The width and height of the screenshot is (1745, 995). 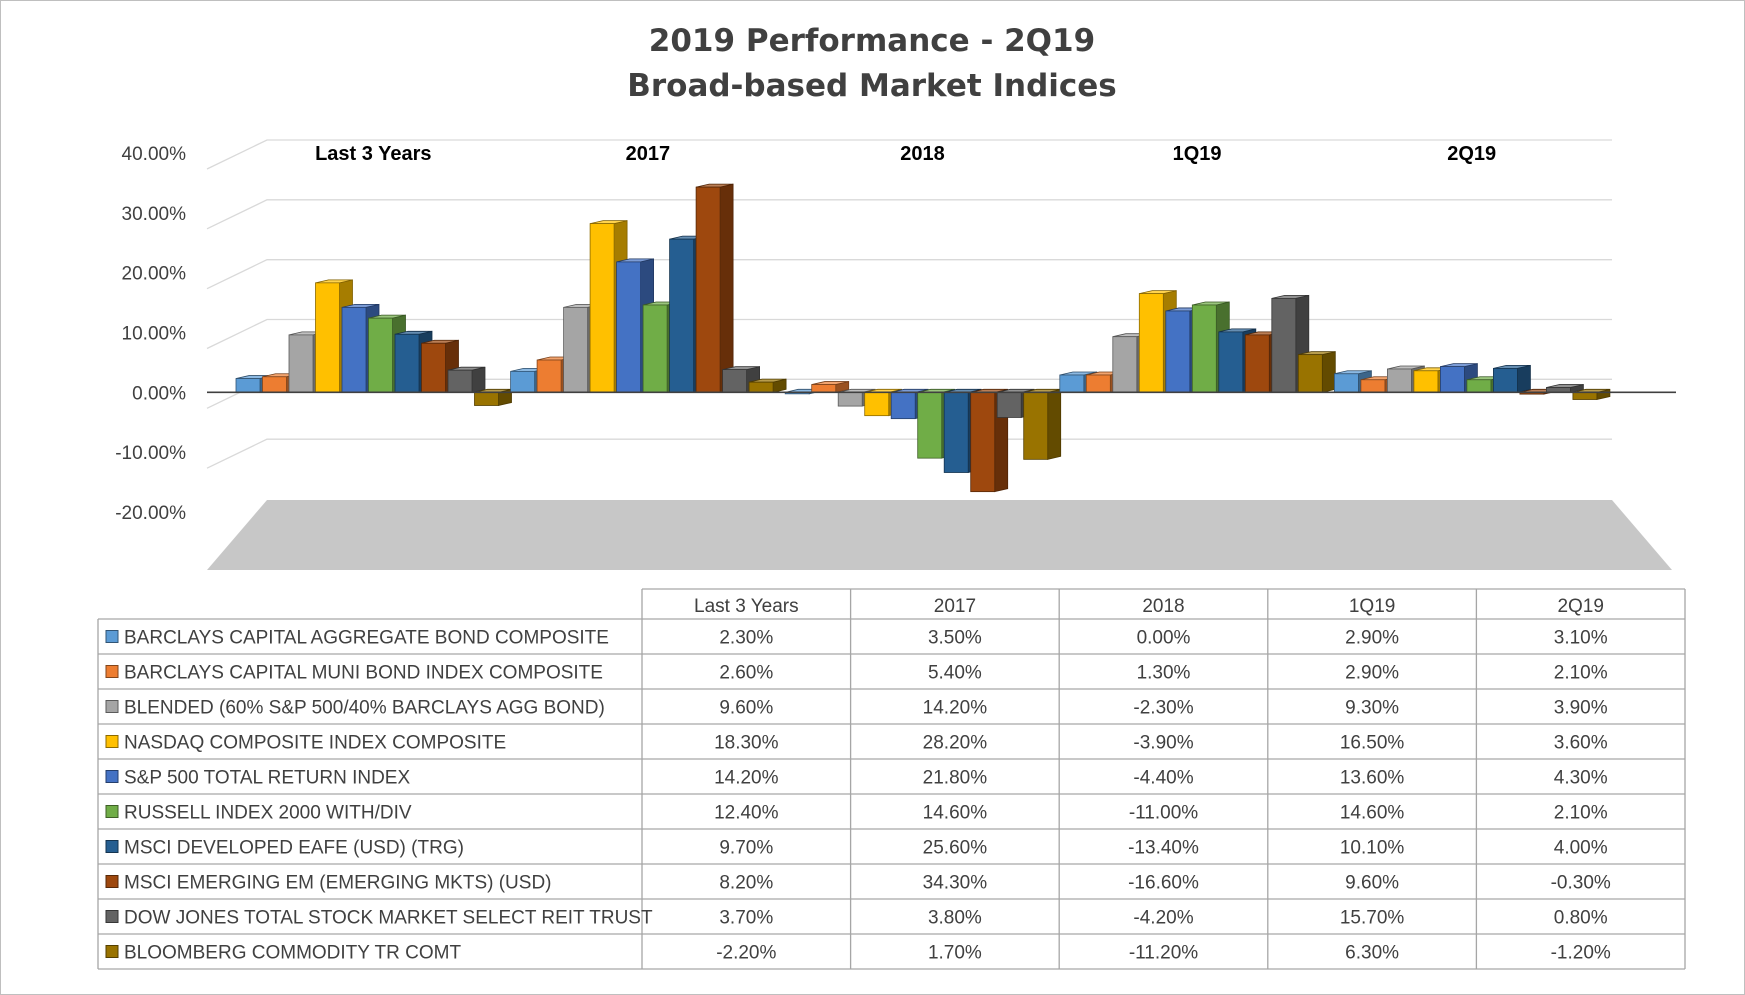 I want to click on table-header: Last 3 Years, so click(x=746, y=606).